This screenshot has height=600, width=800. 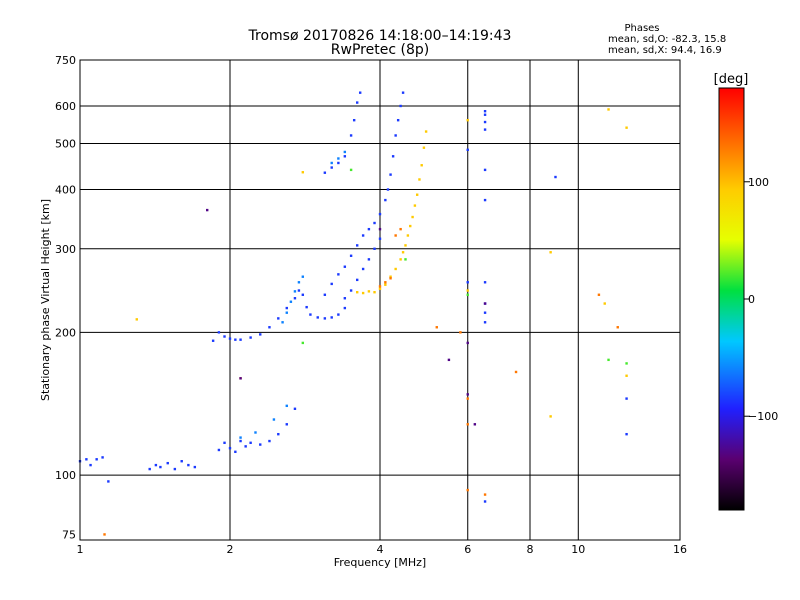 I want to click on x-tick-label: 8, so click(x=530, y=549).